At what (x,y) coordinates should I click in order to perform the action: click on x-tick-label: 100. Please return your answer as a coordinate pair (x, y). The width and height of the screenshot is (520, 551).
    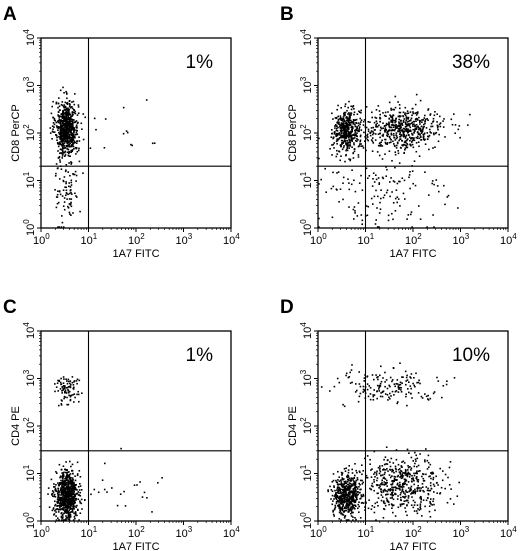
    Looking at the image, I should click on (41, 239).